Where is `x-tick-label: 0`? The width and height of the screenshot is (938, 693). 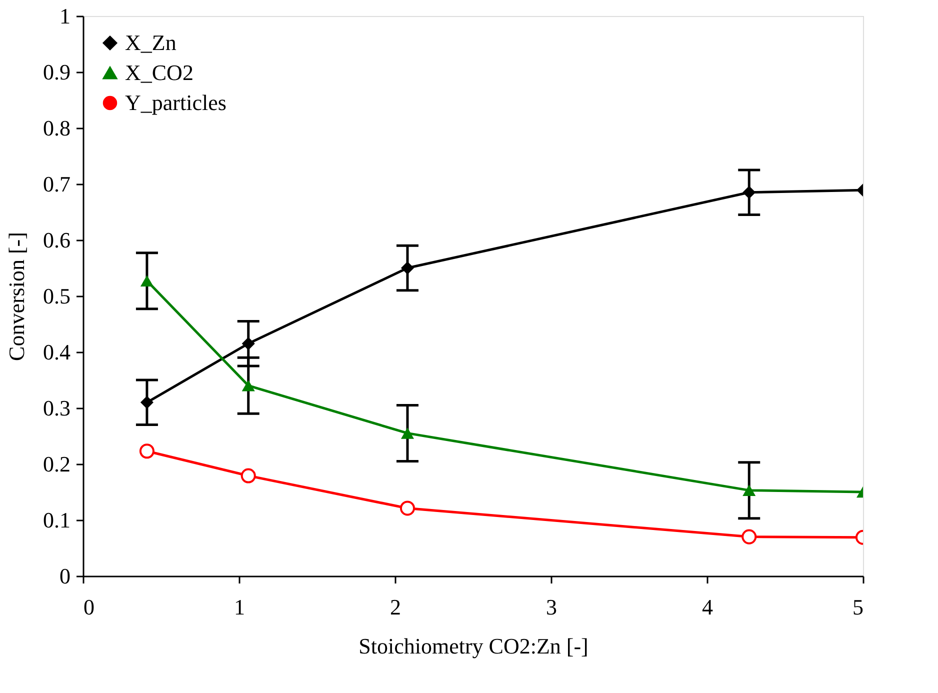 x-tick-label: 0 is located at coordinates (89, 607).